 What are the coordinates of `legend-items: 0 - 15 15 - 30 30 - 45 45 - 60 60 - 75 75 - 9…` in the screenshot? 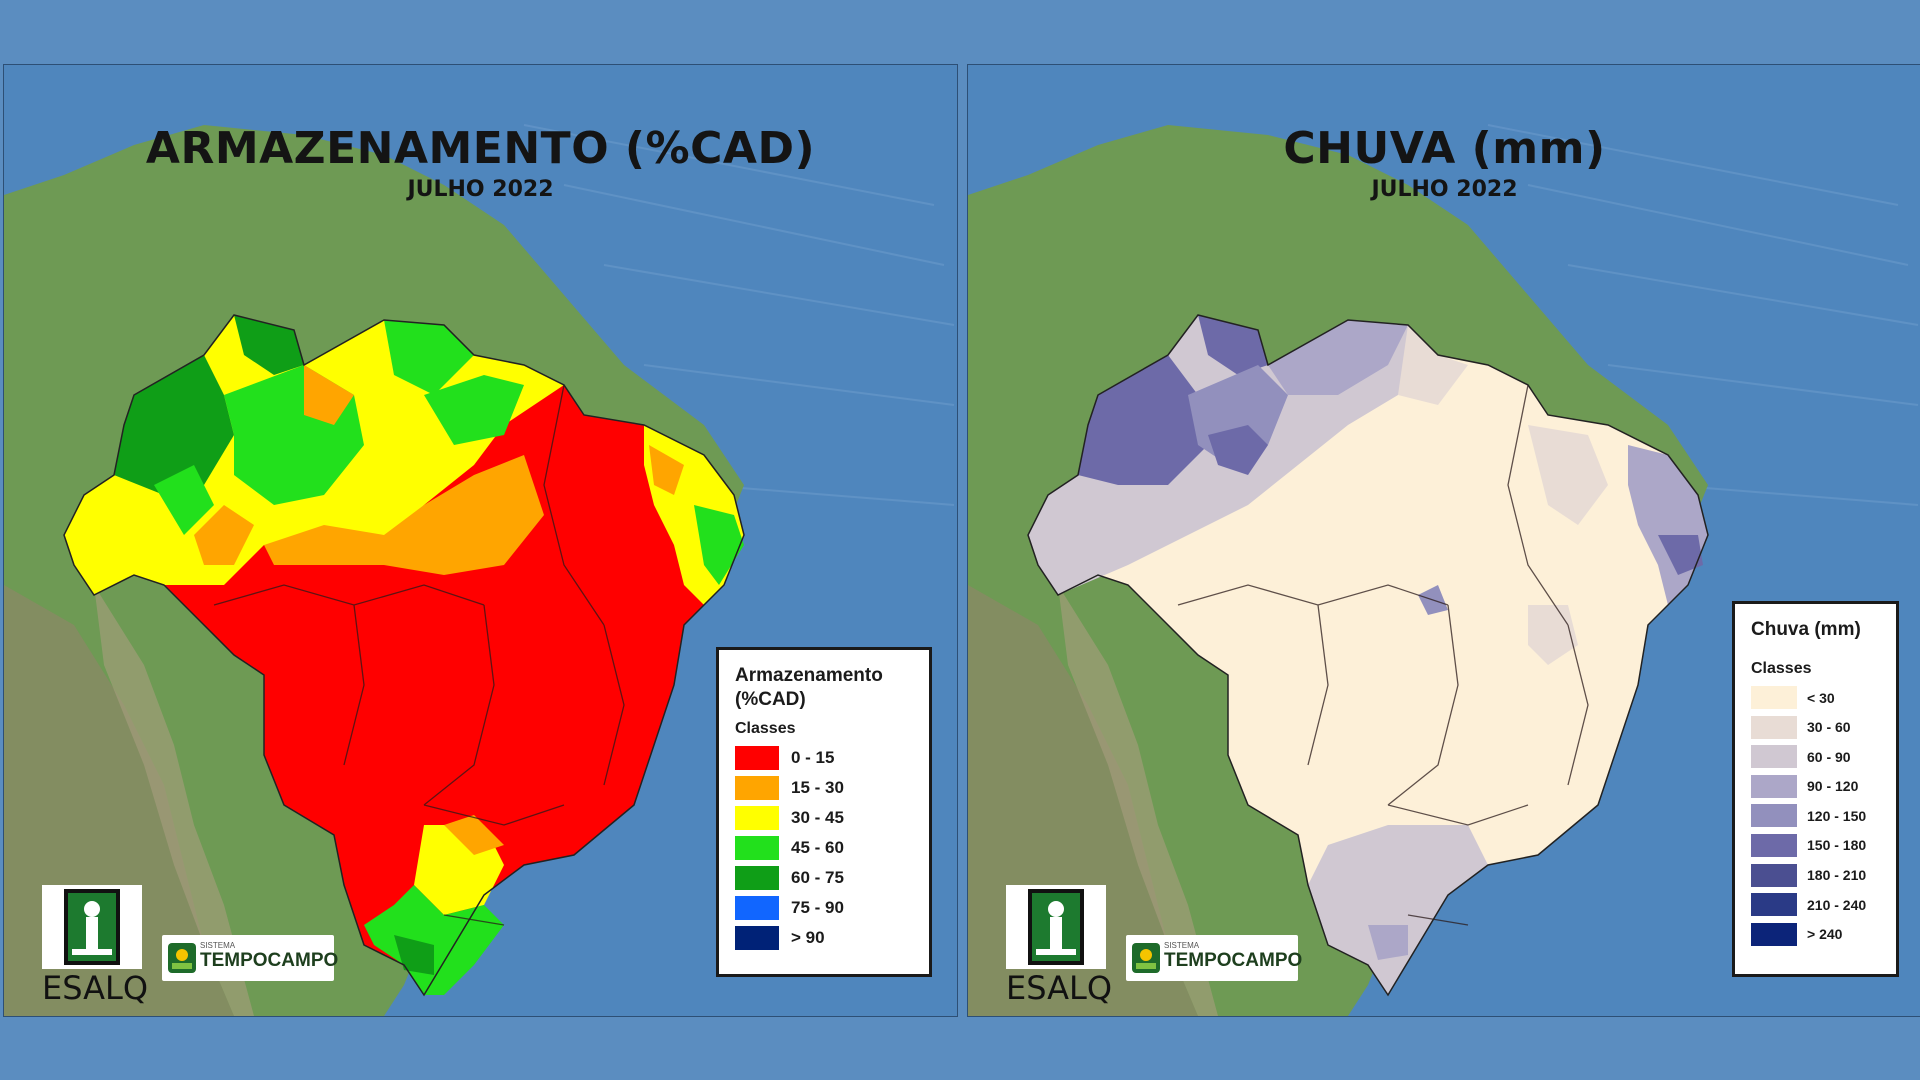 It's located at (824, 848).